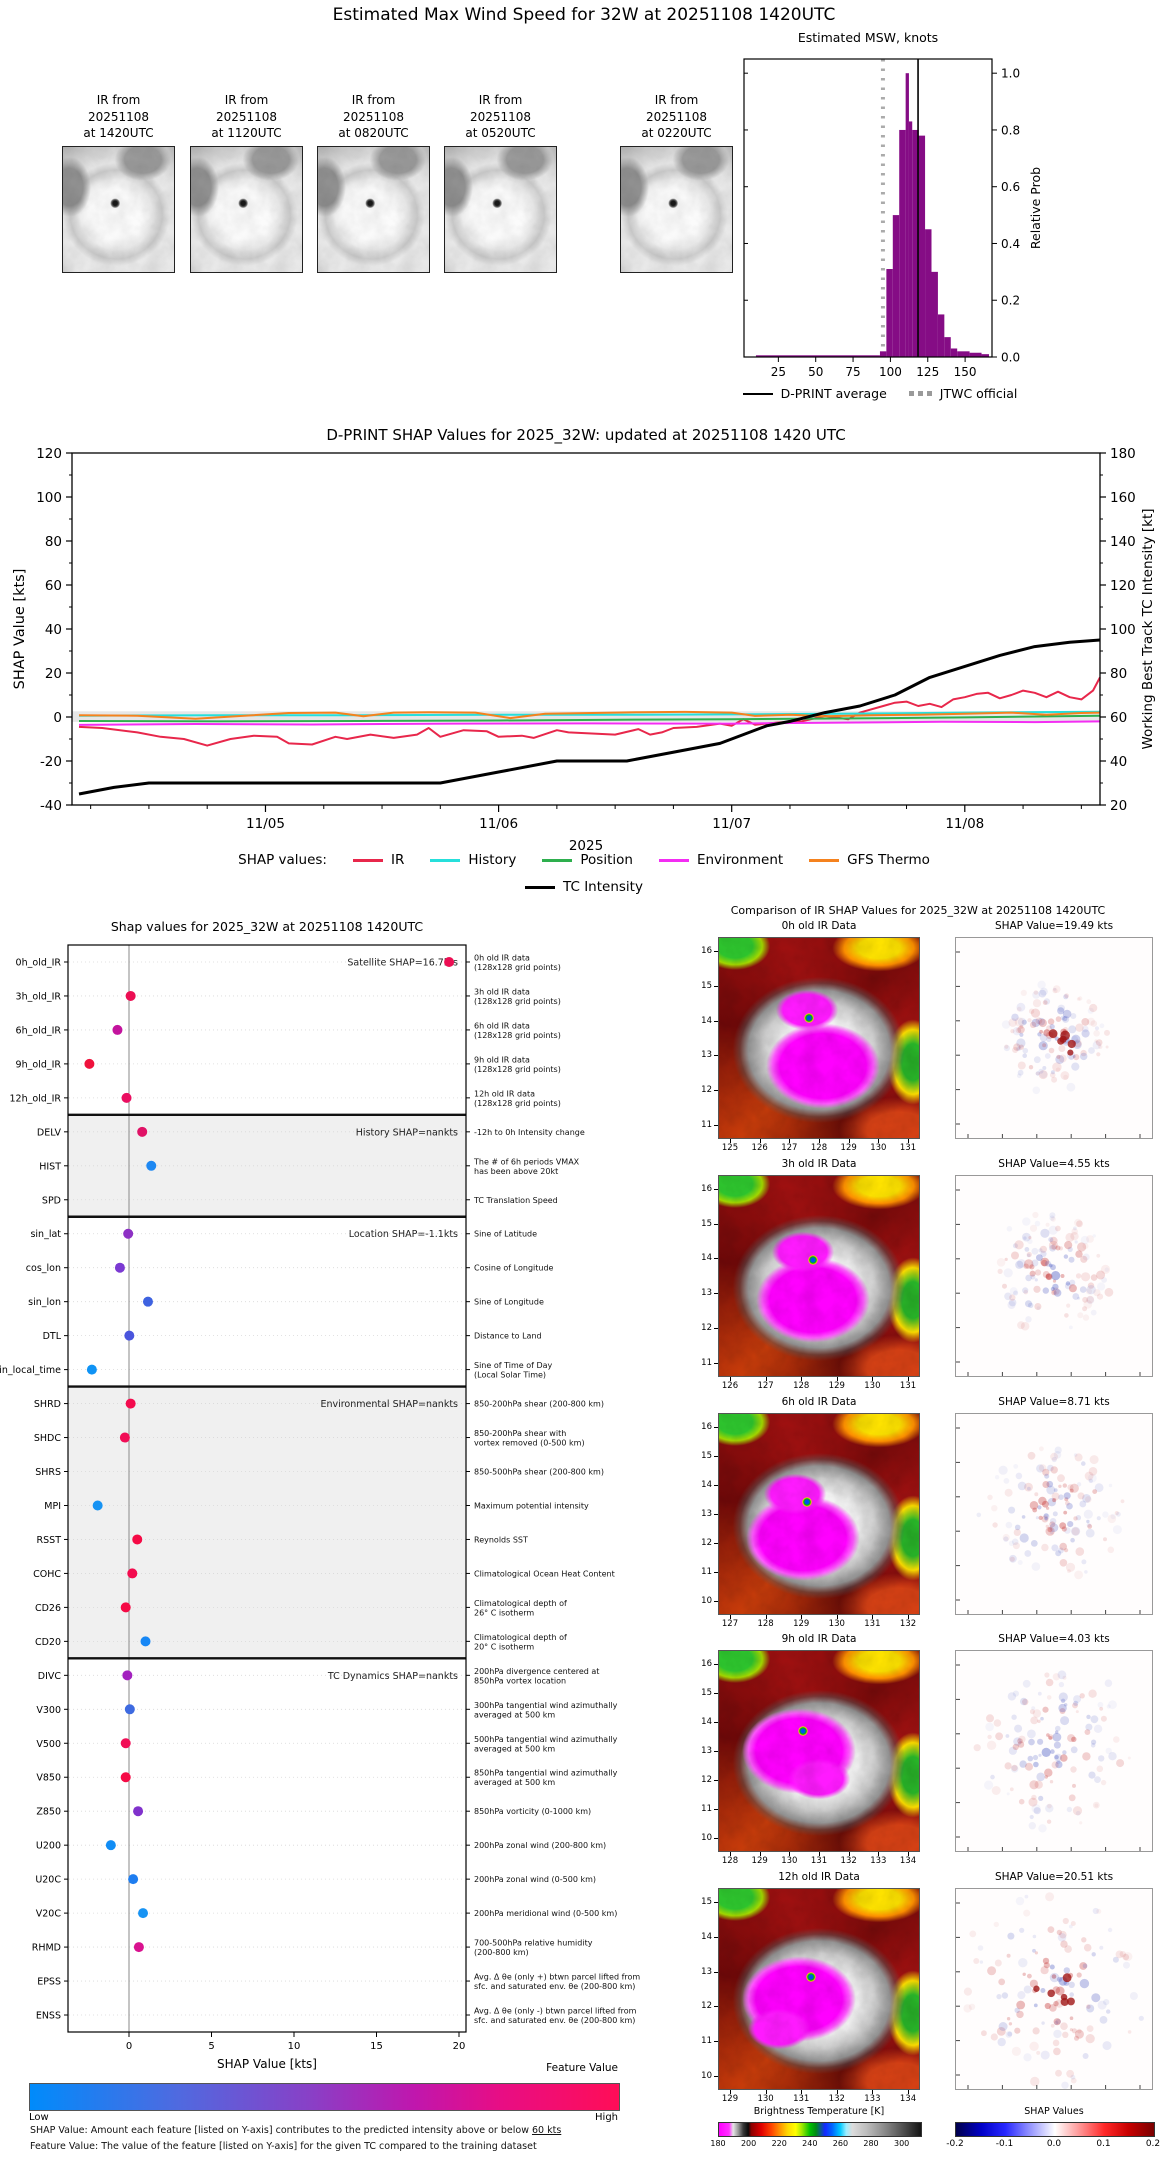  I want to click on shap-value-title: SHAP Value=19.49 kts, so click(1054, 926).